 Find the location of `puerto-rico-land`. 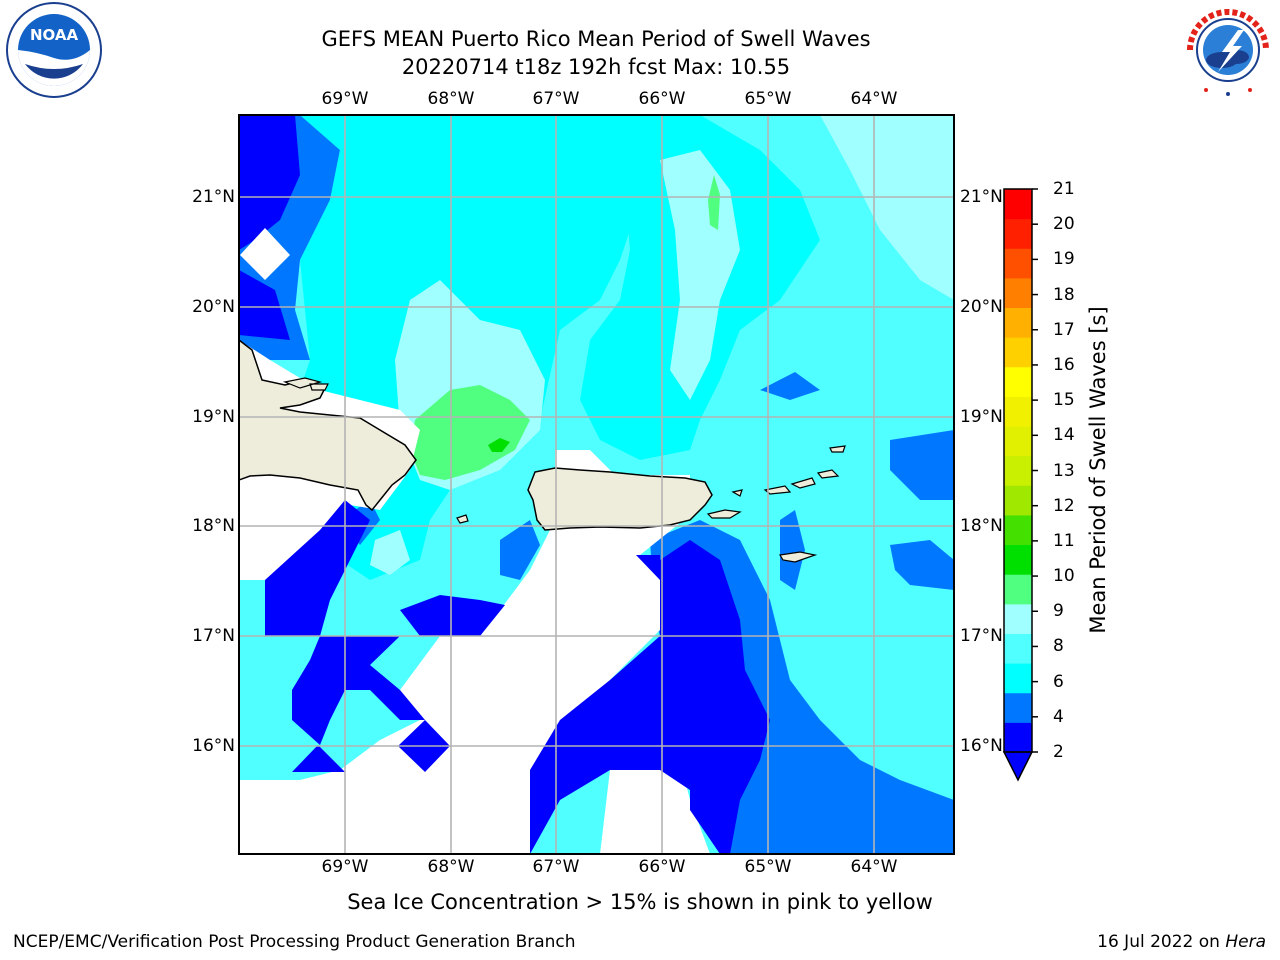

puerto-rico-land is located at coordinates (620, 499).